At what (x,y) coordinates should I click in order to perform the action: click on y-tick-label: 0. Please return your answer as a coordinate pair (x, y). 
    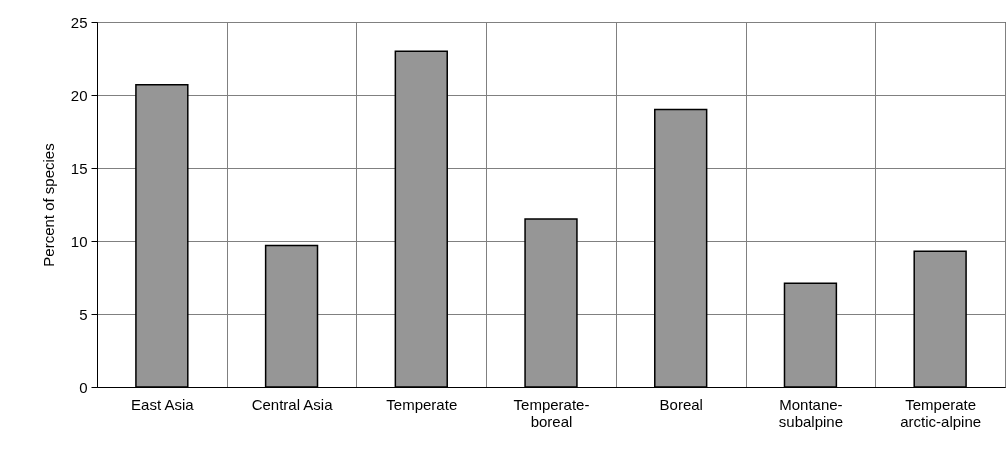
    Looking at the image, I should click on (83, 387).